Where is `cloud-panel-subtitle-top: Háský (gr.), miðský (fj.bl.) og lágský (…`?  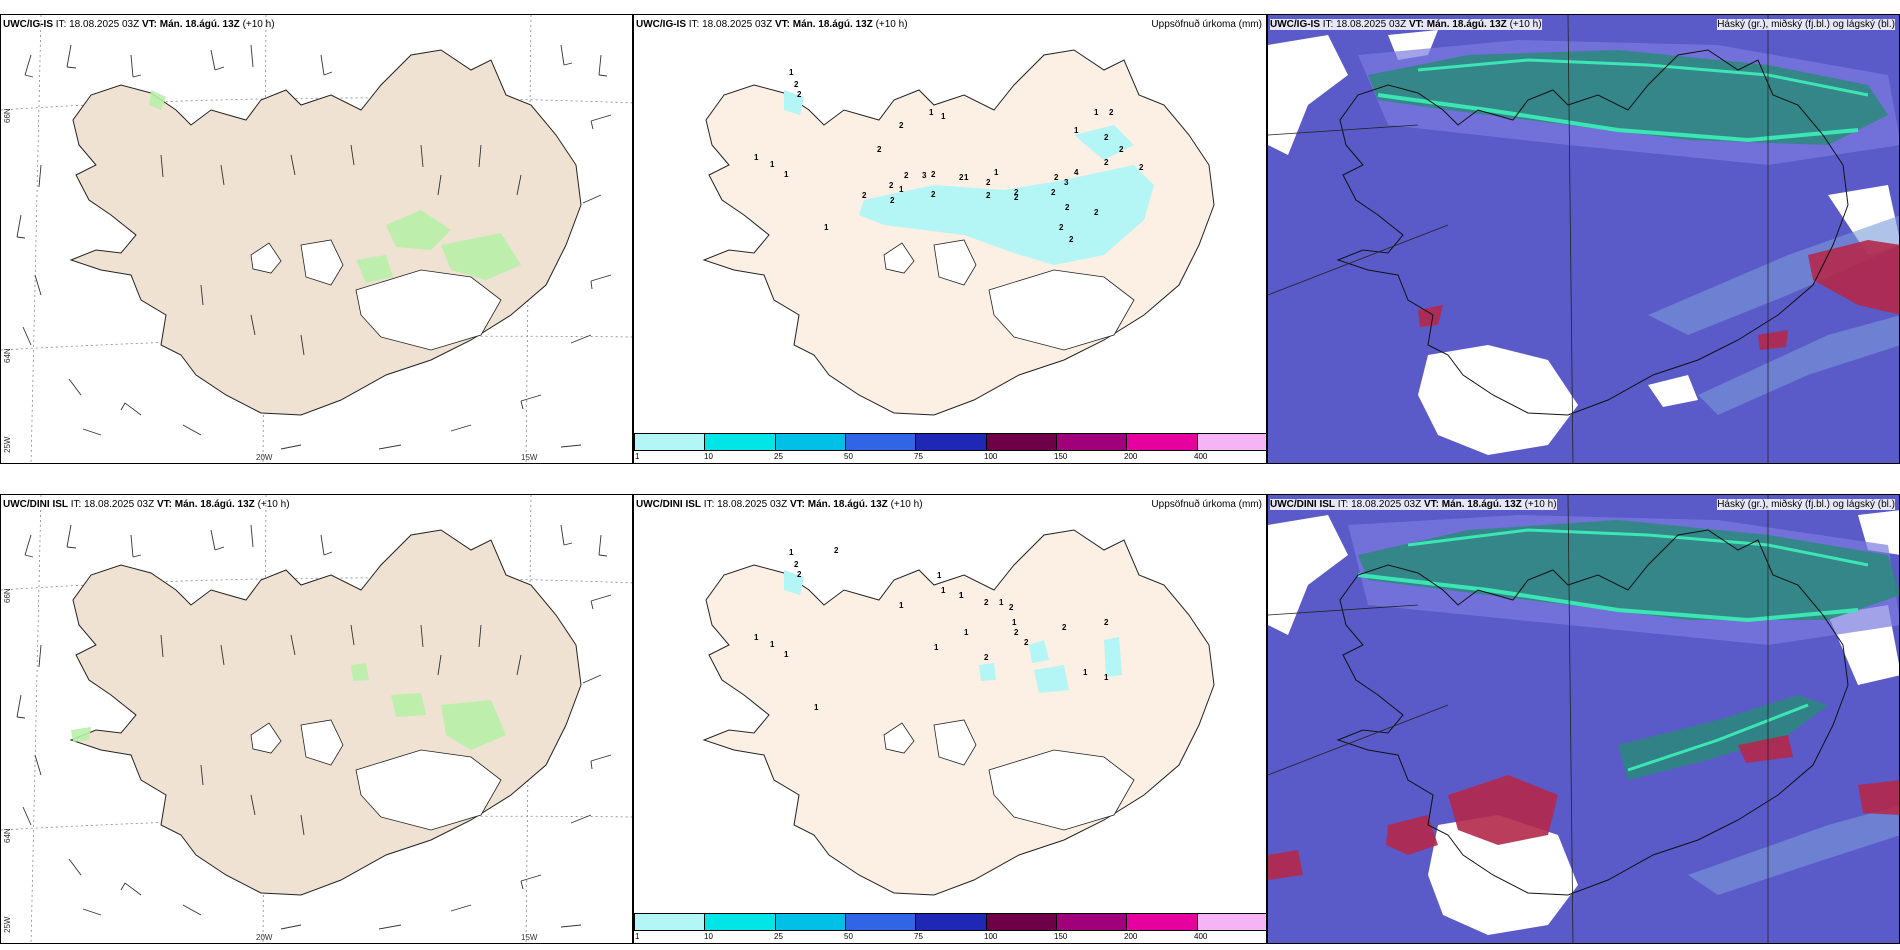 cloud-panel-subtitle-top: Háský (gr.), miðský (fj.bl.) og lágský (… is located at coordinates (1806, 24).